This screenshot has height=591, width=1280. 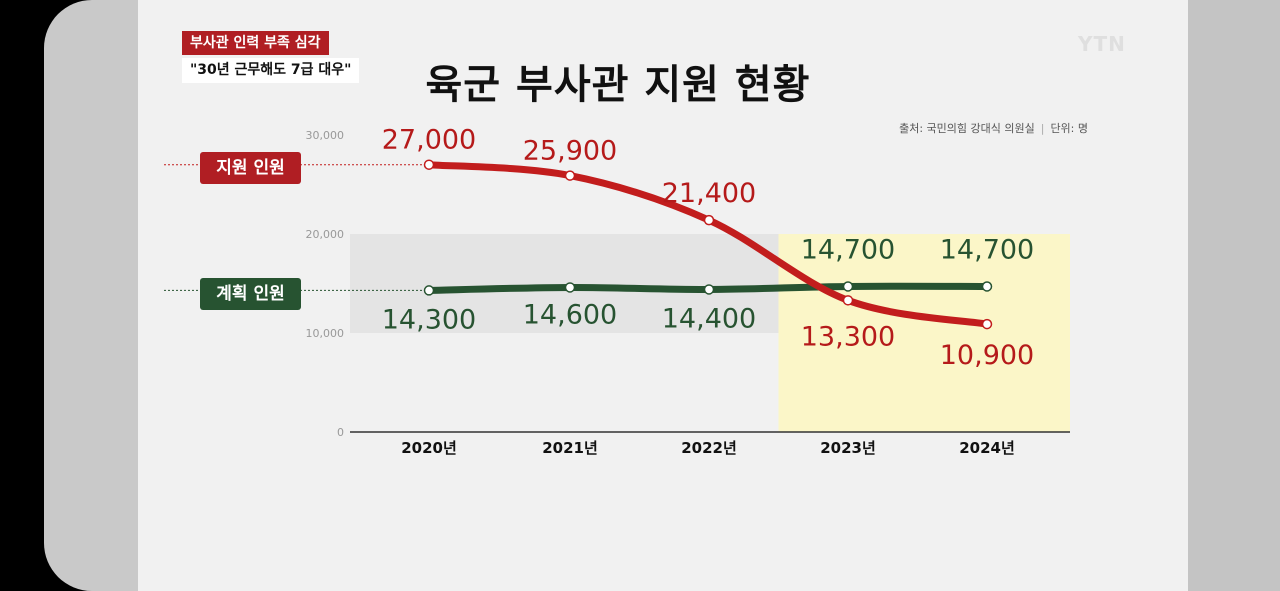 What do you see at coordinates (92, 295) in the screenshot?
I see `left-bezel` at bounding box center [92, 295].